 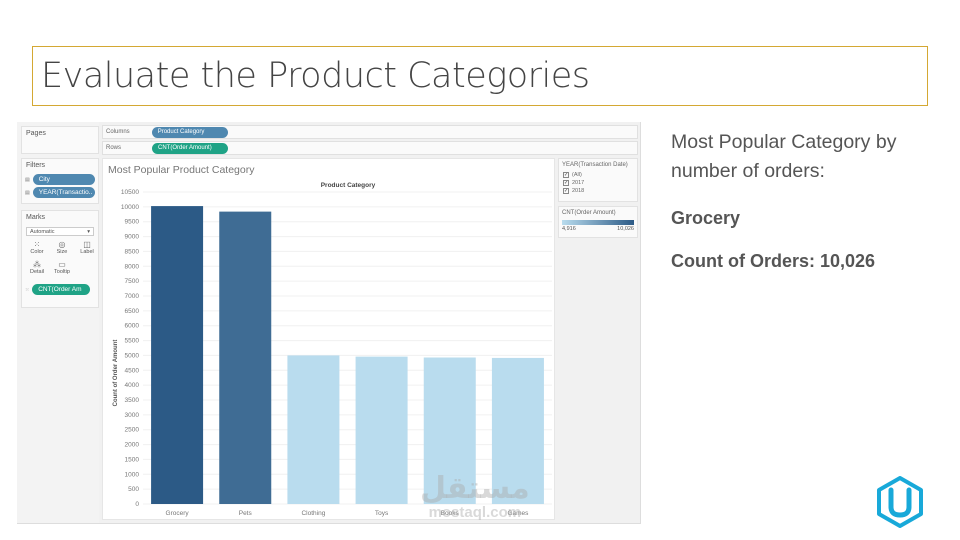 What do you see at coordinates (62, 244) in the screenshot?
I see `size-icon: ◎` at bounding box center [62, 244].